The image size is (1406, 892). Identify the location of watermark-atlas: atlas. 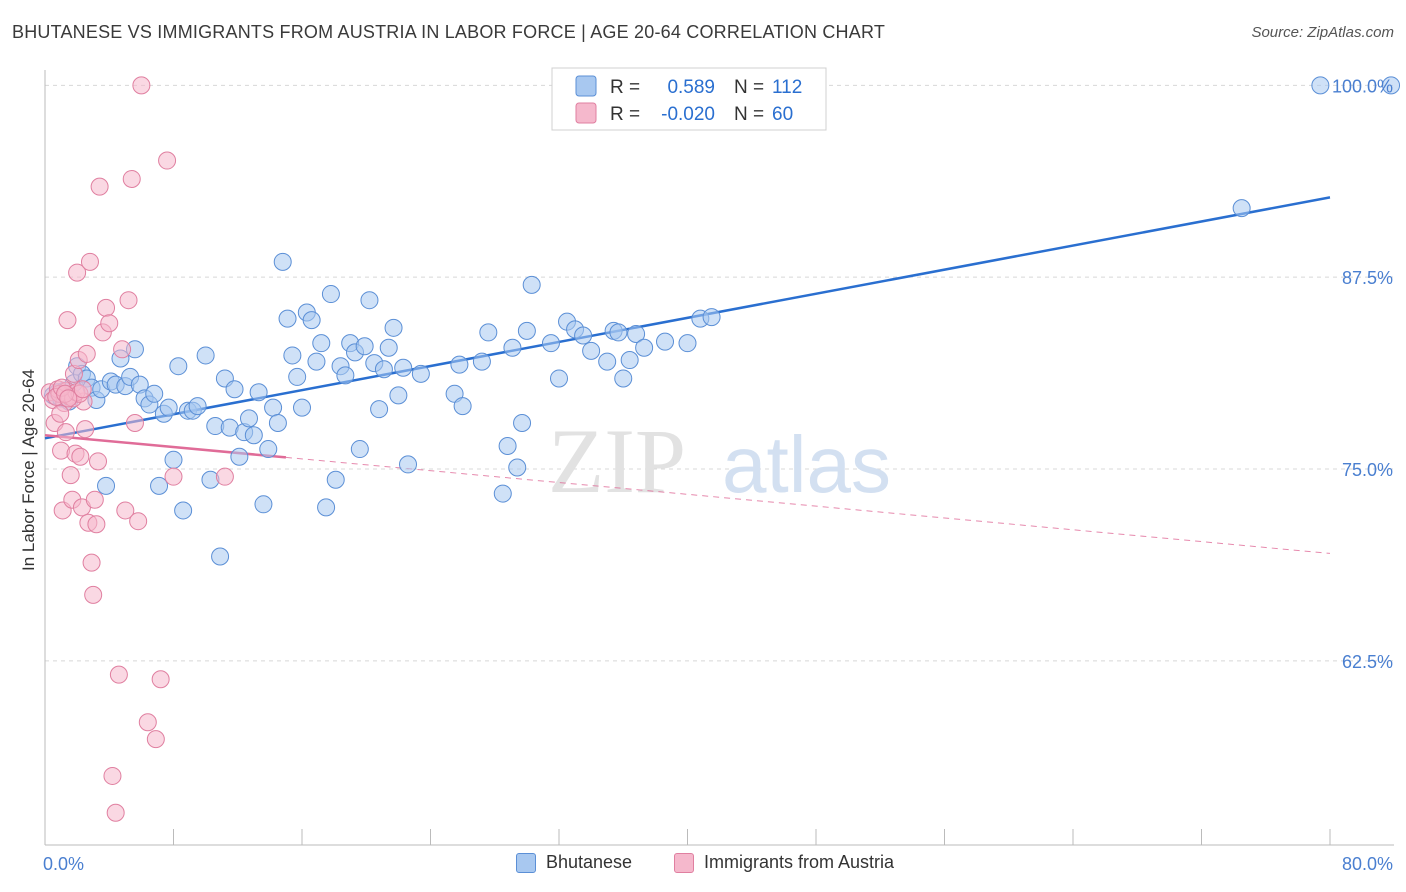
(806, 464).